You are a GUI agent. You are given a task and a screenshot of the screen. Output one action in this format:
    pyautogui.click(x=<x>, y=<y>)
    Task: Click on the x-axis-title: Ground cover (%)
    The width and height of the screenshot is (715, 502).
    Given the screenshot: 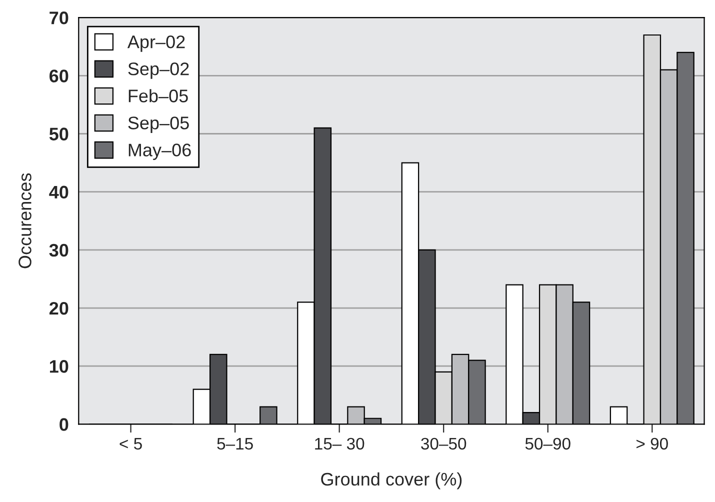 What is the action you would take?
    pyautogui.click(x=391, y=481)
    